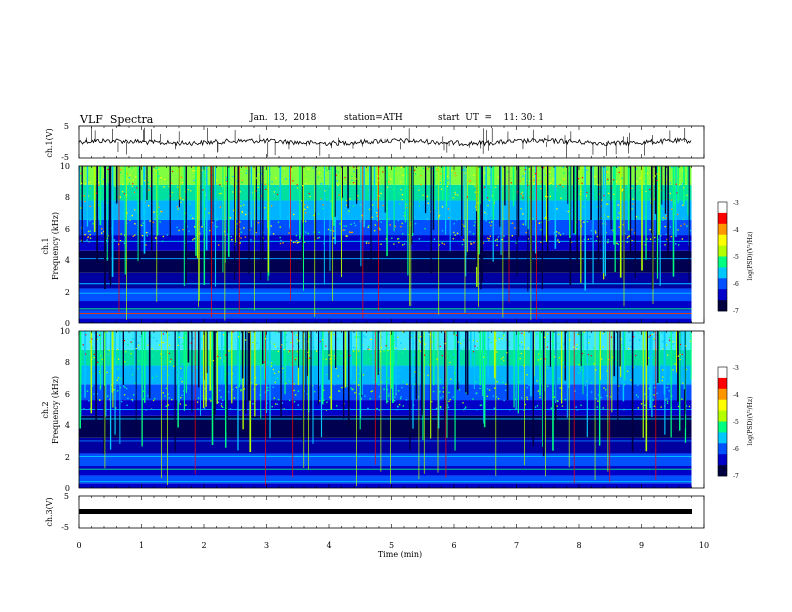  Describe the element at coordinates (722, 306) in the screenshot. I see `colorbar-segment` at that location.